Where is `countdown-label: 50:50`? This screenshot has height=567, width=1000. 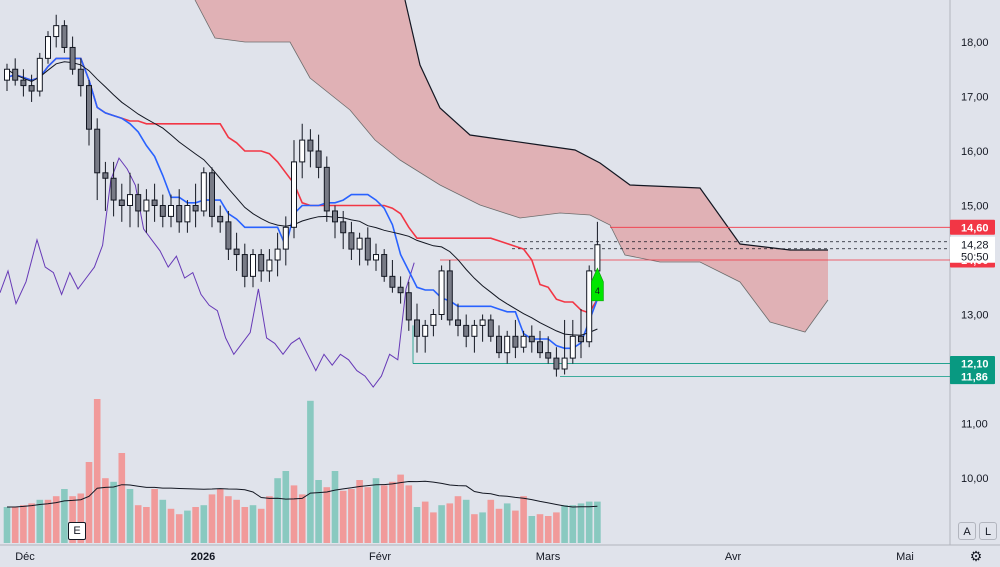
countdown-label: 50:50 is located at coordinates (975, 258).